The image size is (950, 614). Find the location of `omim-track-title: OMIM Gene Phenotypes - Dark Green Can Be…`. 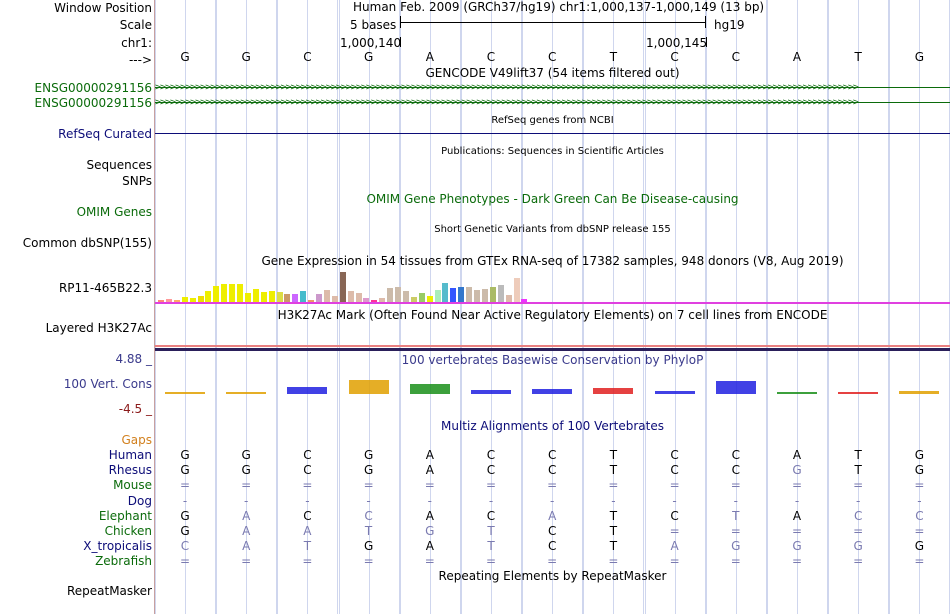

omim-track-title: OMIM Gene Phenotypes - Dark Green Can Be… is located at coordinates (552, 199).